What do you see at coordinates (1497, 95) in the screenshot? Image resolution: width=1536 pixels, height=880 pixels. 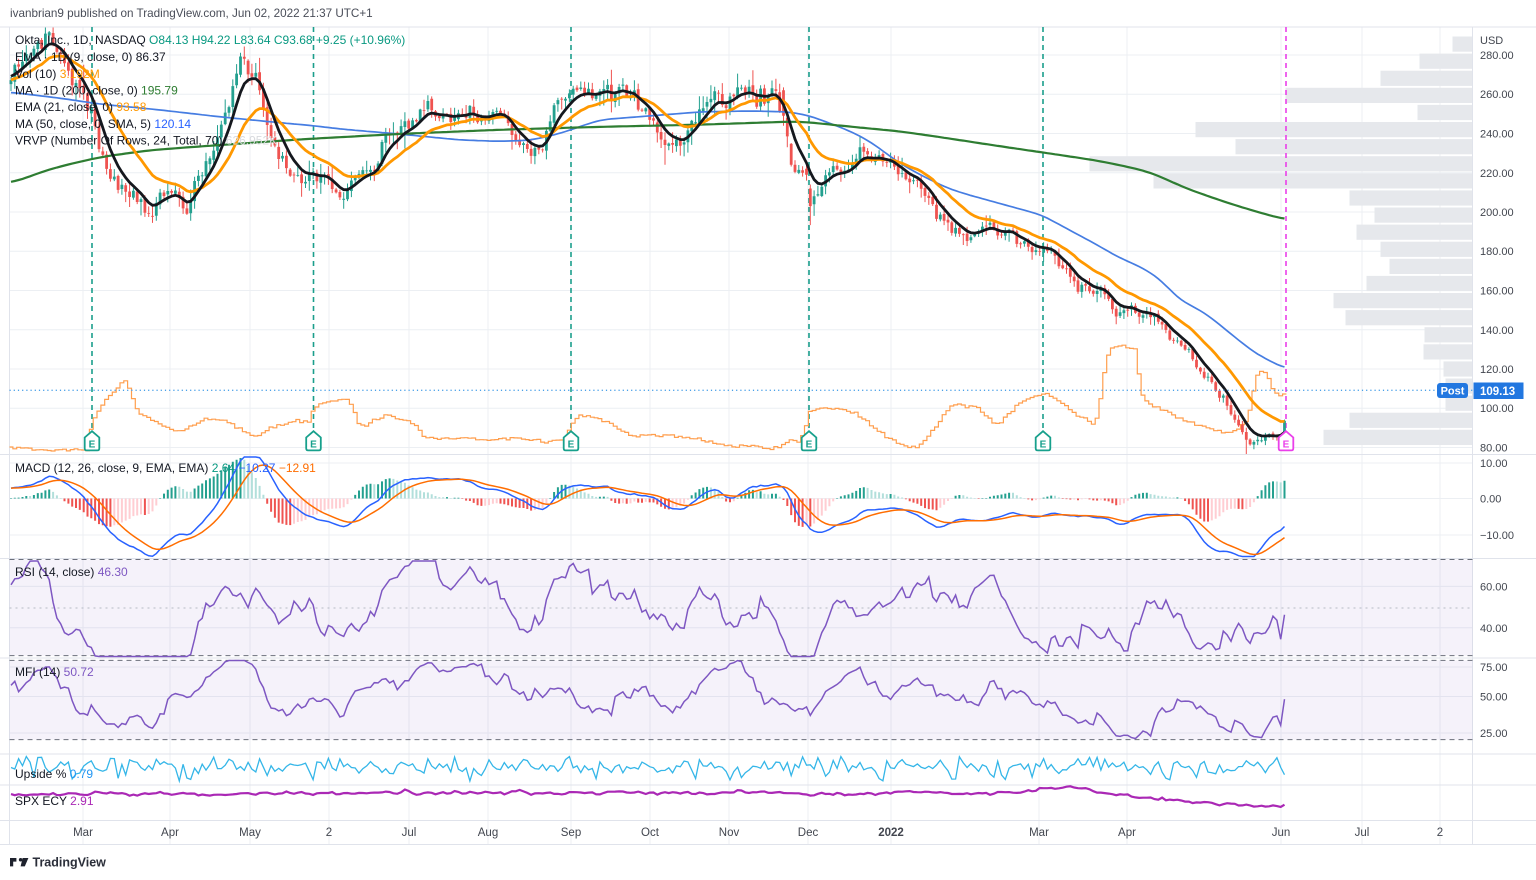 I see `svg-text: 260.00` at bounding box center [1497, 95].